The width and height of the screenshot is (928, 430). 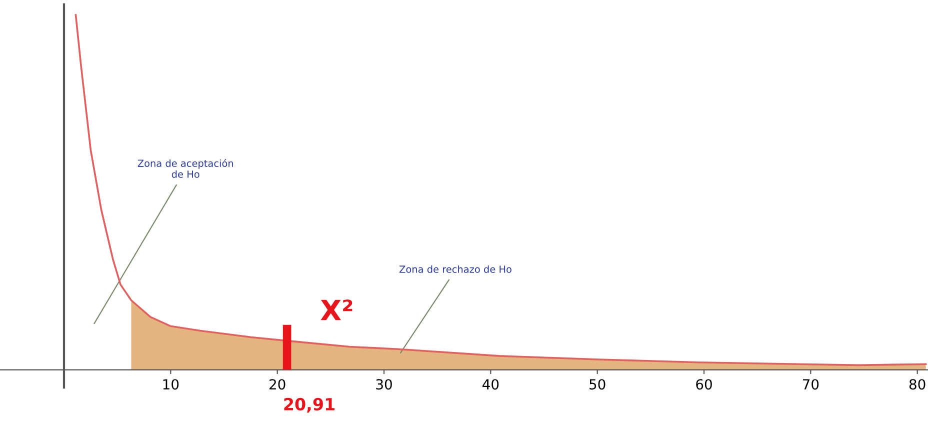 What do you see at coordinates (309, 405) in the screenshot?
I see `annotation: 20,91` at bounding box center [309, 405].